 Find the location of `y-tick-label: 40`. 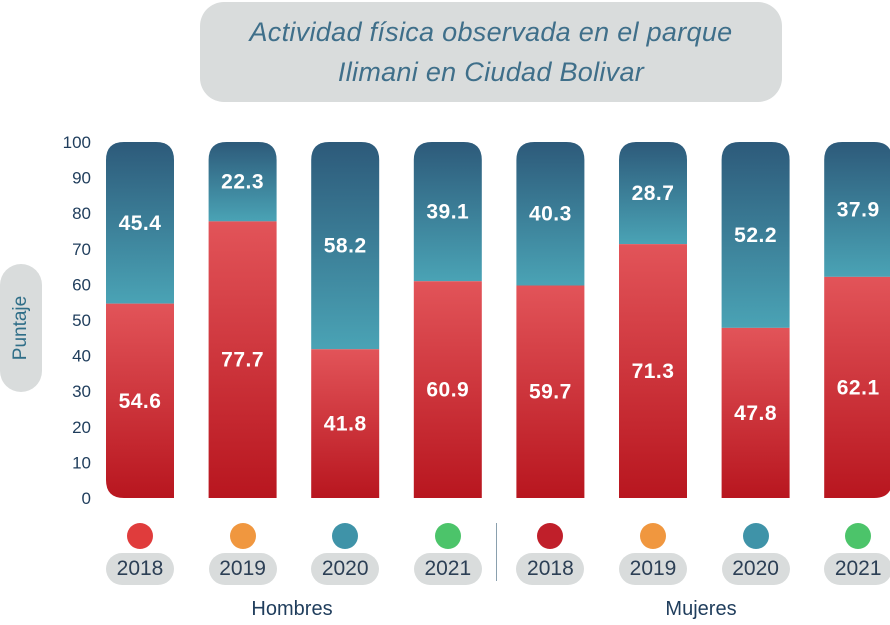

y-tick-label: 40 is located at coordinates (81, 356).